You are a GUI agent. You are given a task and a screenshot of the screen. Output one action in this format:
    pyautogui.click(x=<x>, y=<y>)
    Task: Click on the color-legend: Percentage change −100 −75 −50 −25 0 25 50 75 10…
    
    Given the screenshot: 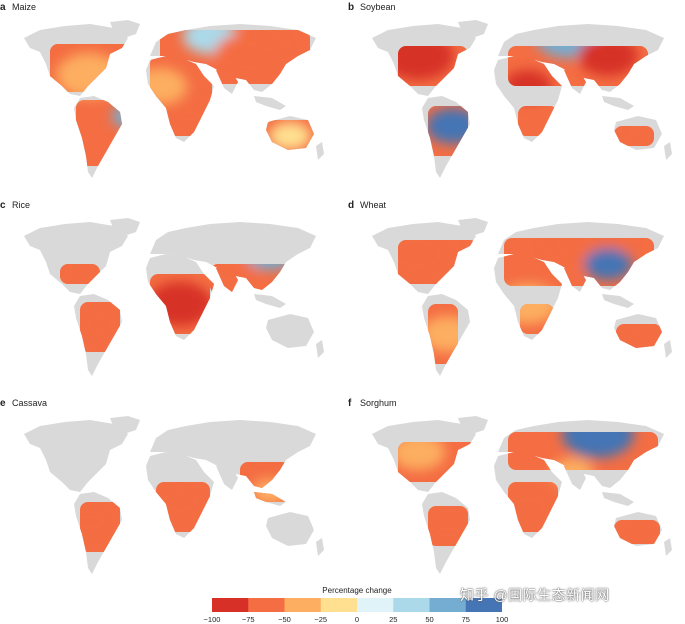 What is the action you would take?
    pyautogui.click(x=356, y=605)
    